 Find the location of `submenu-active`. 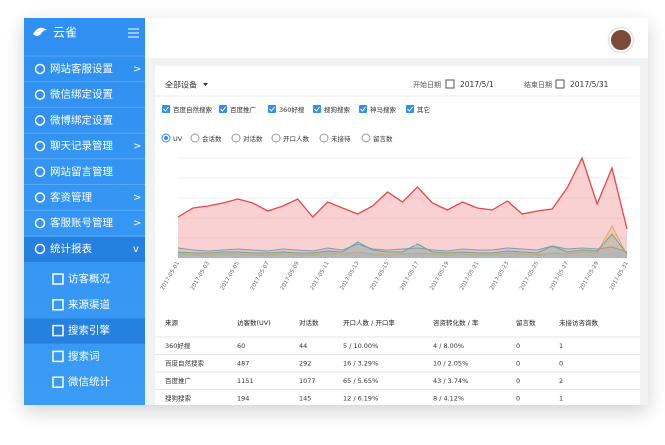

submenu-active is located at coordinates (84, 331).